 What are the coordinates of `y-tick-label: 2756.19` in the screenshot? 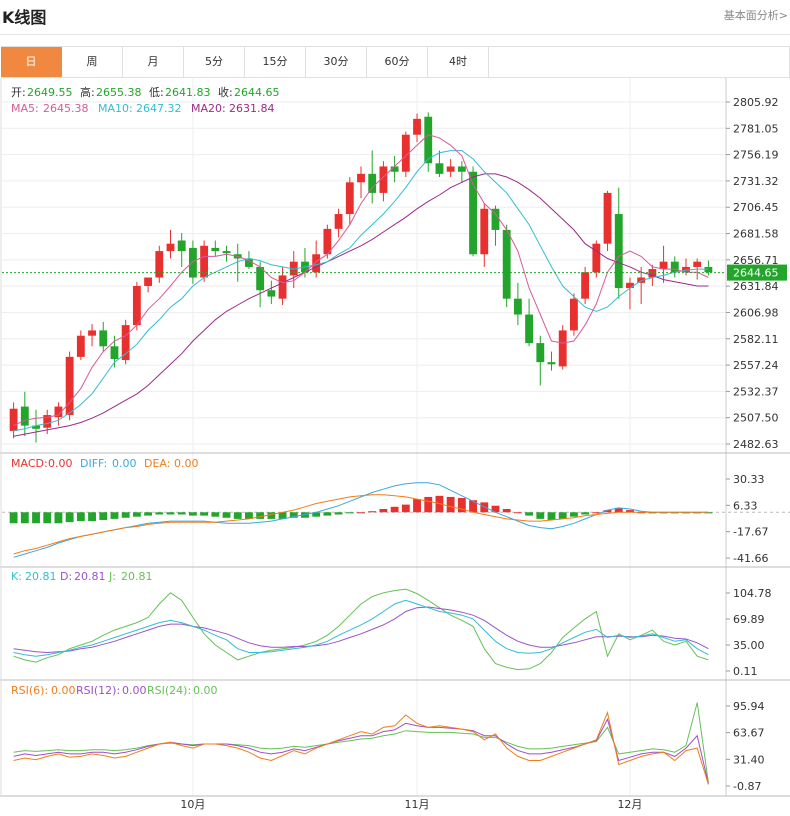 It's located at (756, 155).